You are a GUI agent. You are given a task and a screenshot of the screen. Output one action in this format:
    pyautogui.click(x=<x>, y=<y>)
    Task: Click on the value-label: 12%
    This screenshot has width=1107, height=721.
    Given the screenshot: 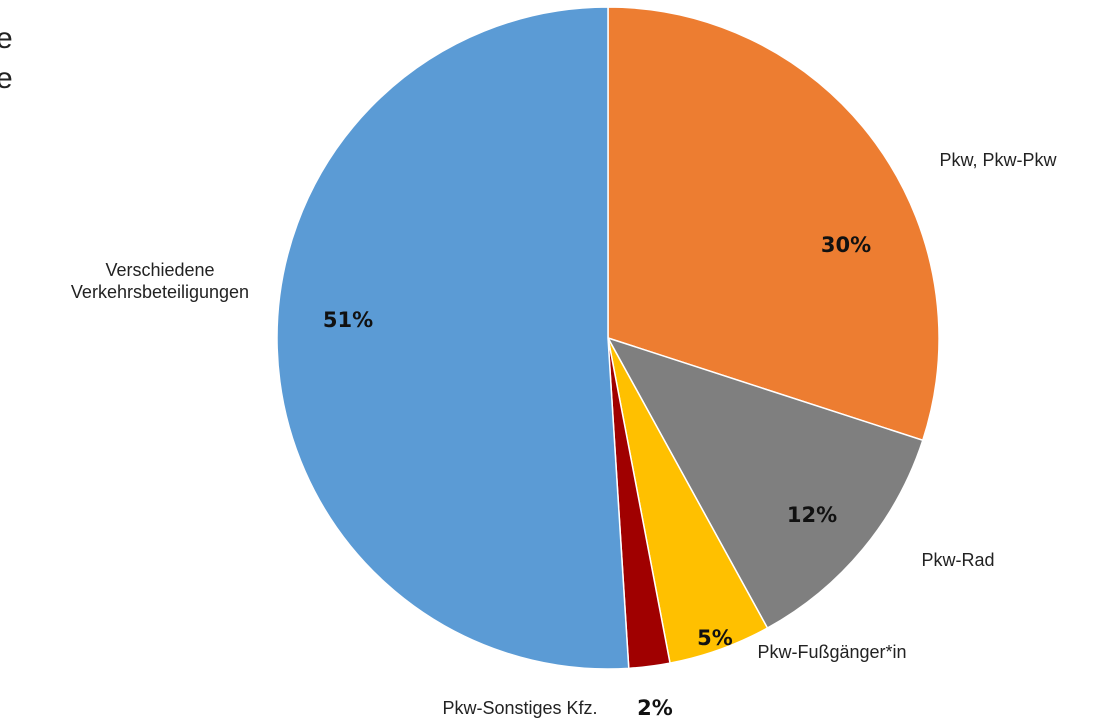 What is the action you would take?
    pyautogui.click(x=812, y=515)
    